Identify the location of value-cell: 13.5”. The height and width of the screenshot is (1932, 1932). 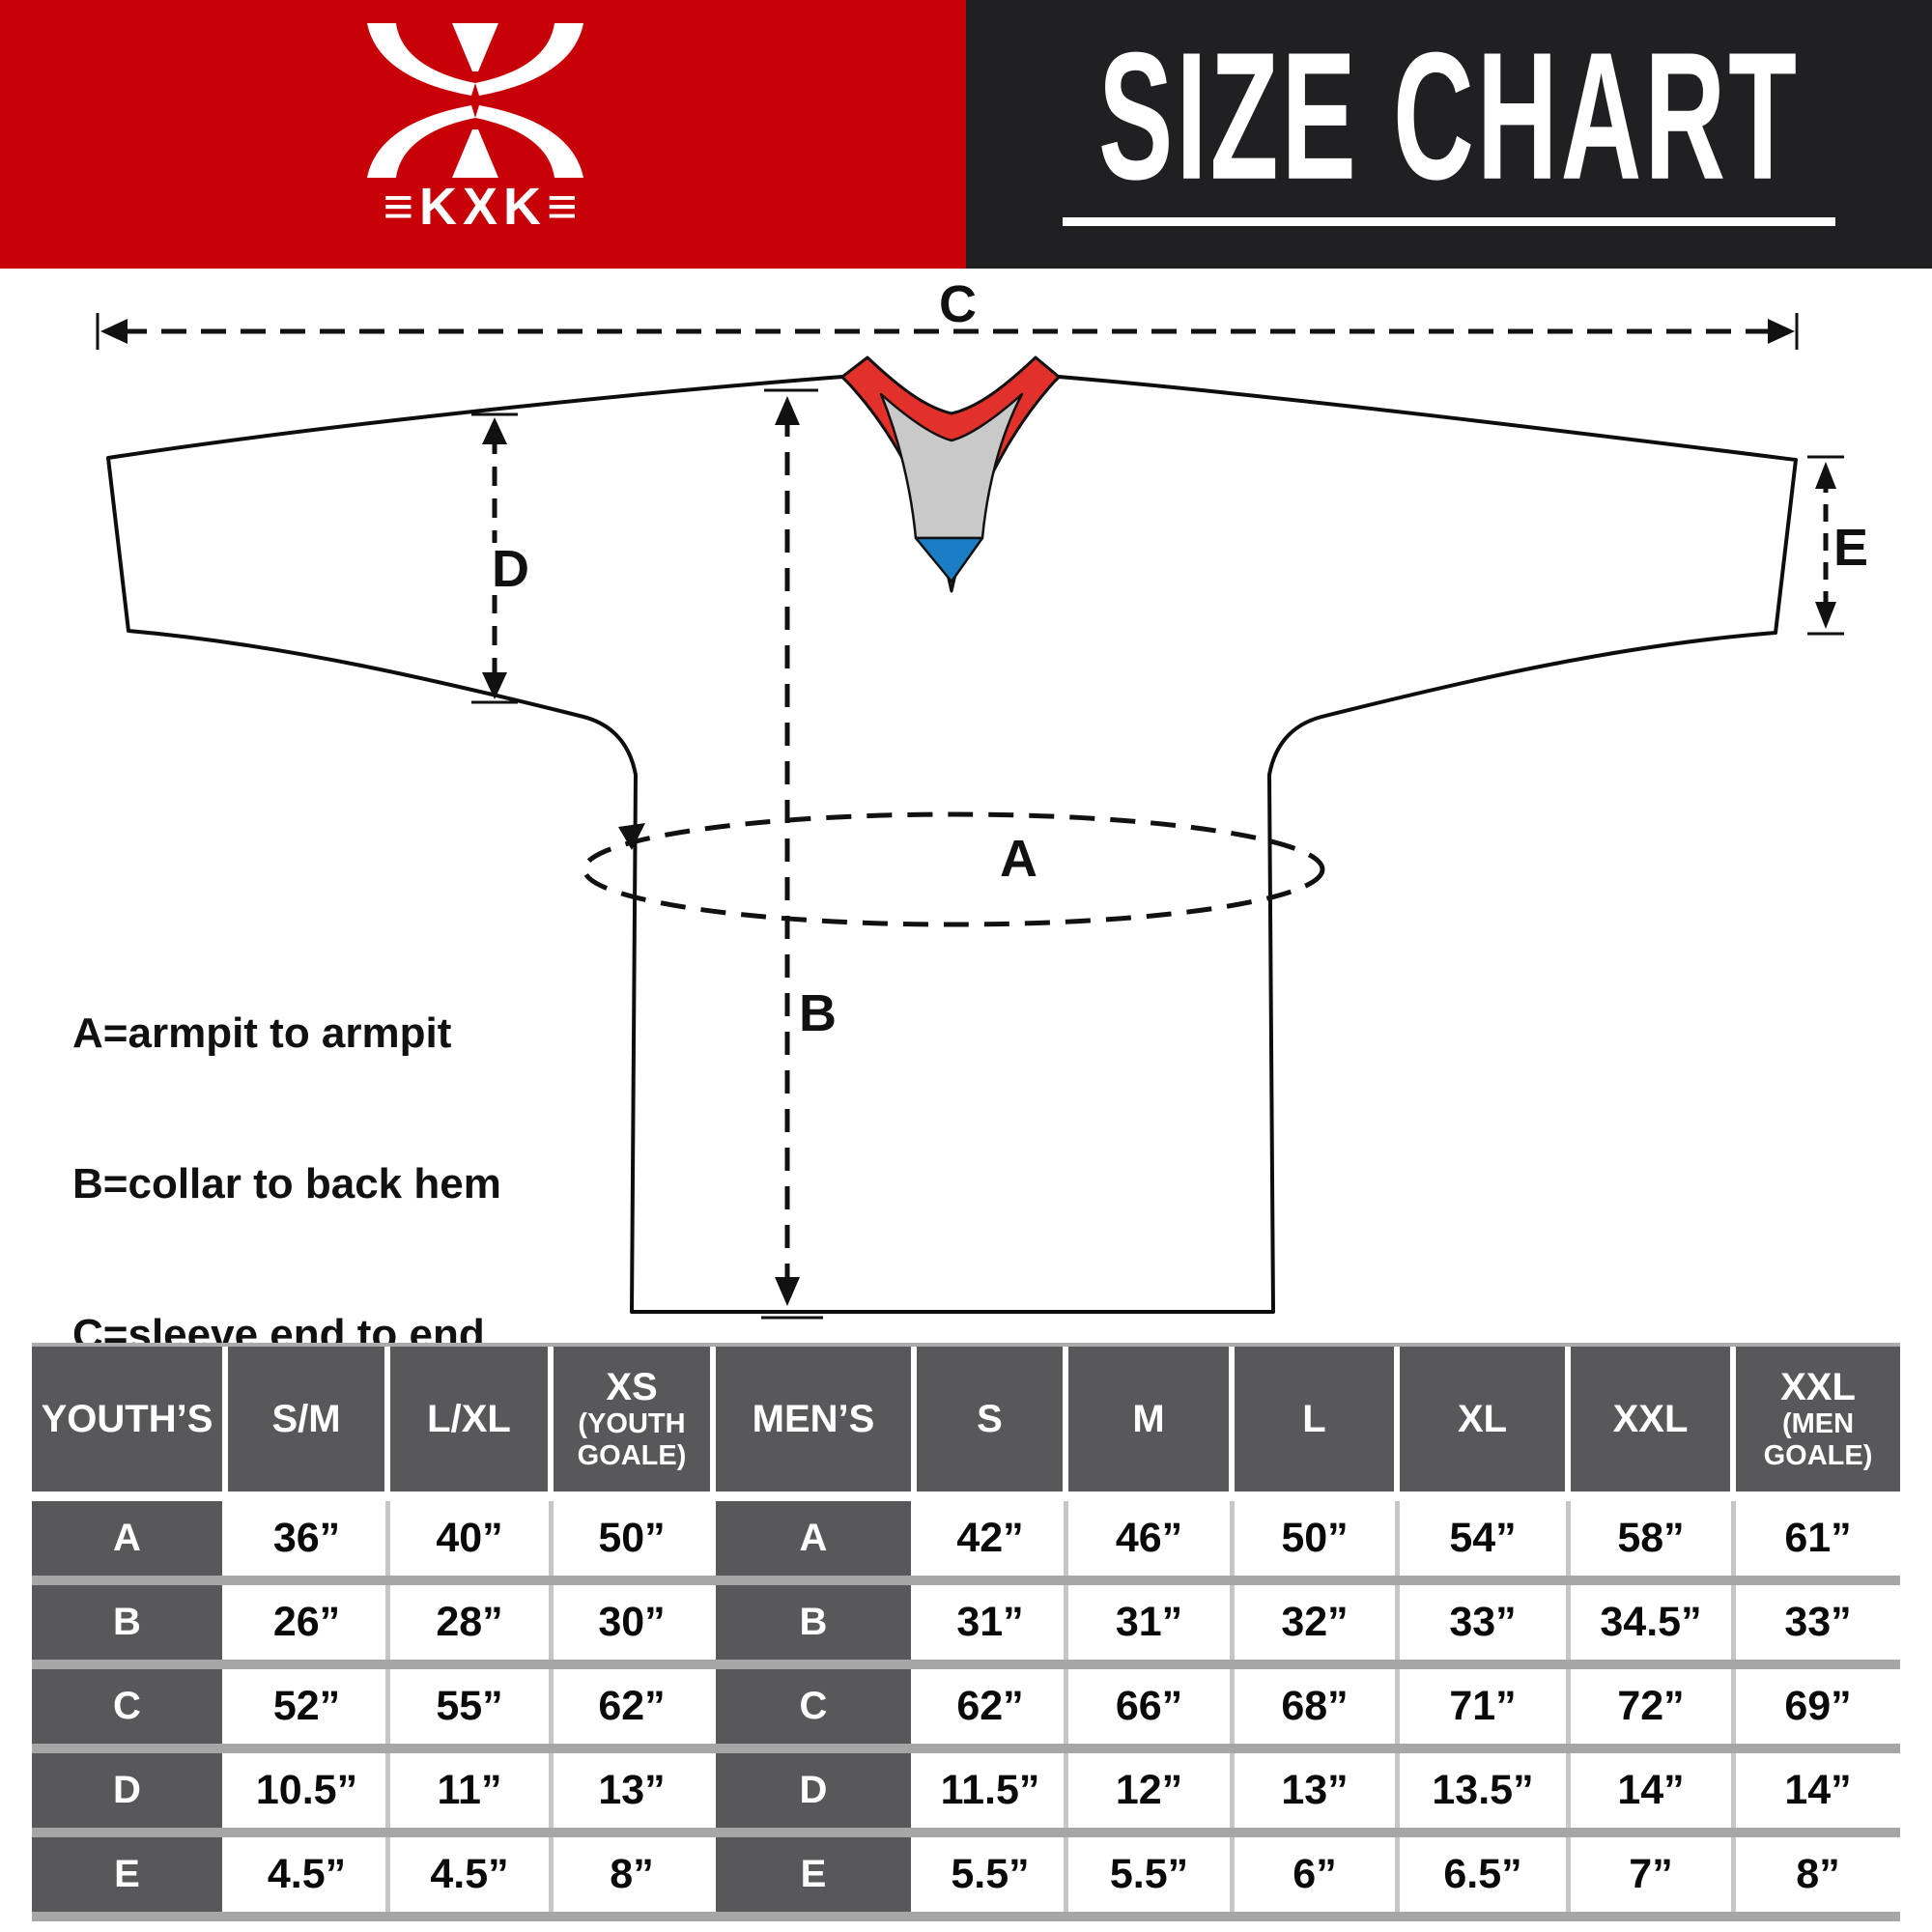
(1485, 1790).